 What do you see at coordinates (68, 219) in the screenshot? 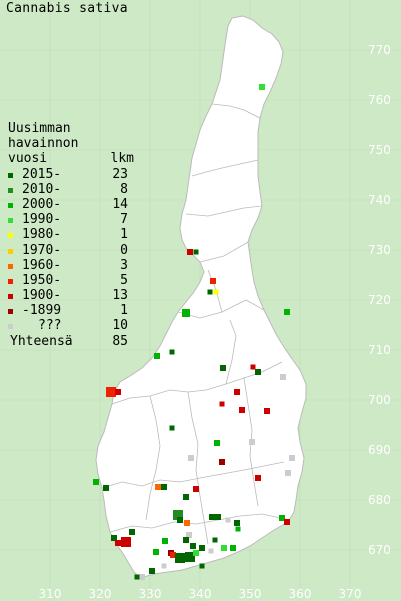
I see `legend-row: 1990- 7` at bounding box center [68, 219].